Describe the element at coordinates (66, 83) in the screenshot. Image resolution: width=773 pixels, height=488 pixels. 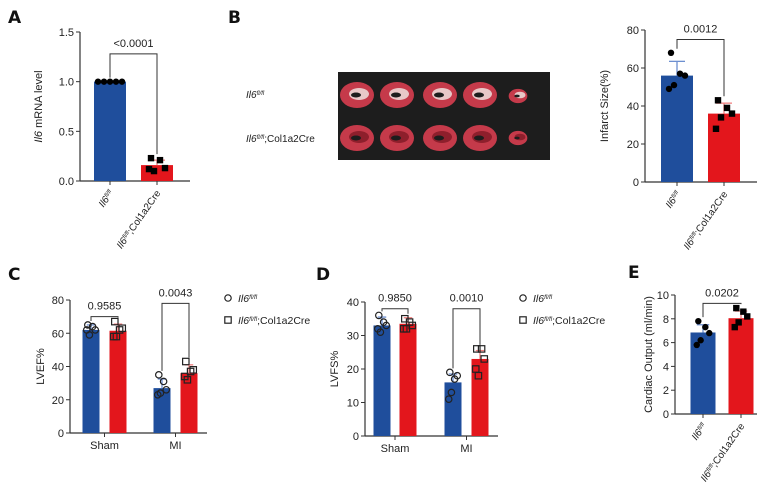
I see `y-tick-label: 1.0` at that location.